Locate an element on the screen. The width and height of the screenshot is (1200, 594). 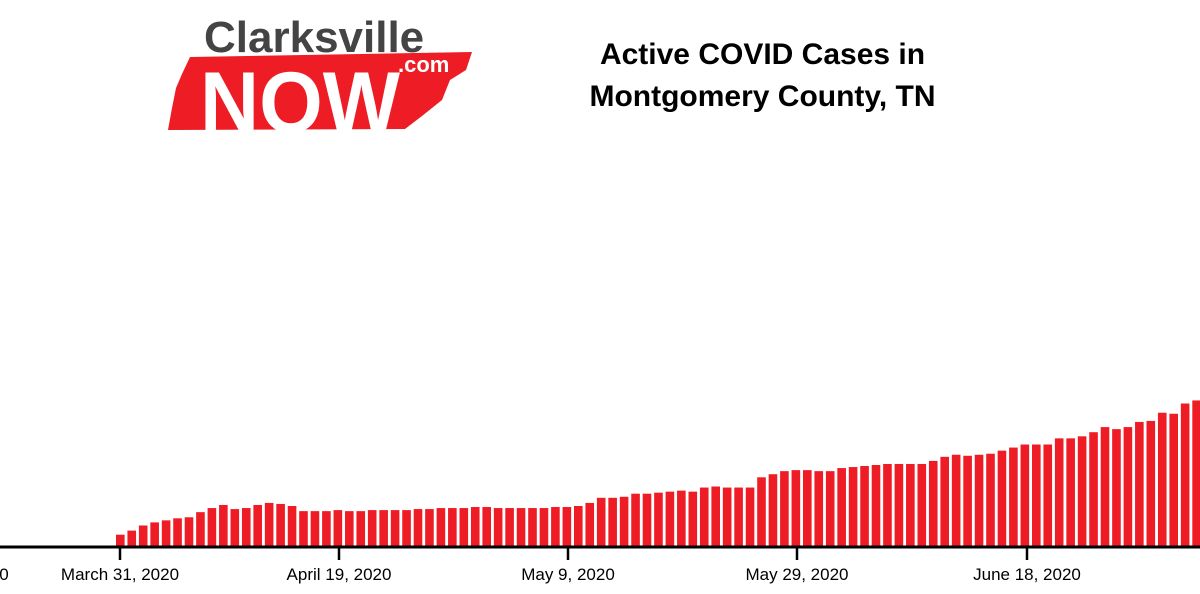
x-tick-label: May 9, 2020 is located at coordinates (568, 574).